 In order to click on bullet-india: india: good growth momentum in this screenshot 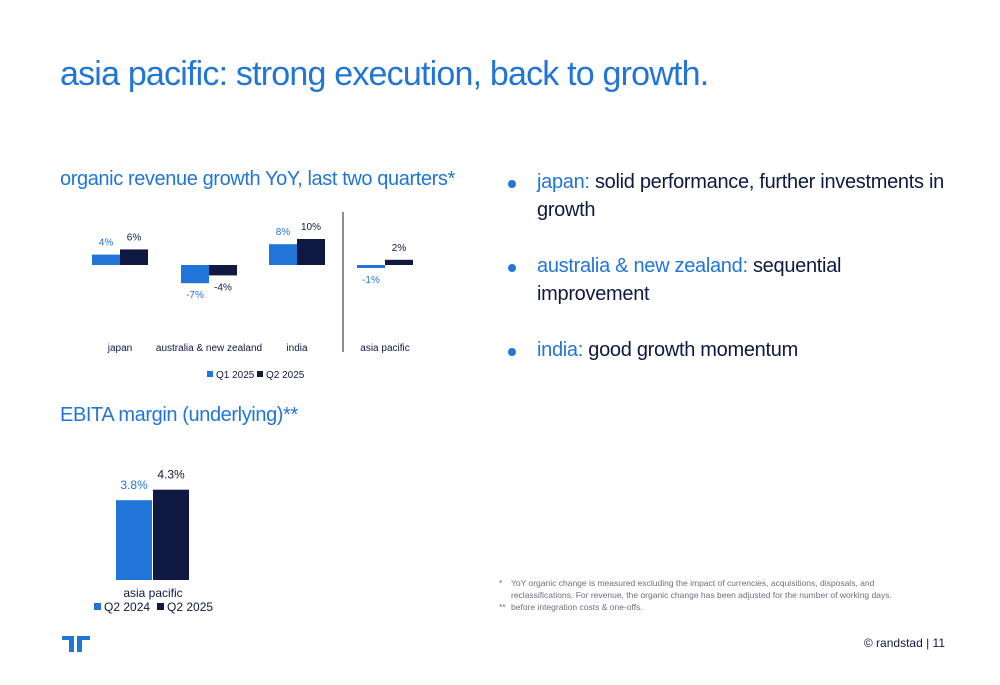, I will do `click(733, 350)`.